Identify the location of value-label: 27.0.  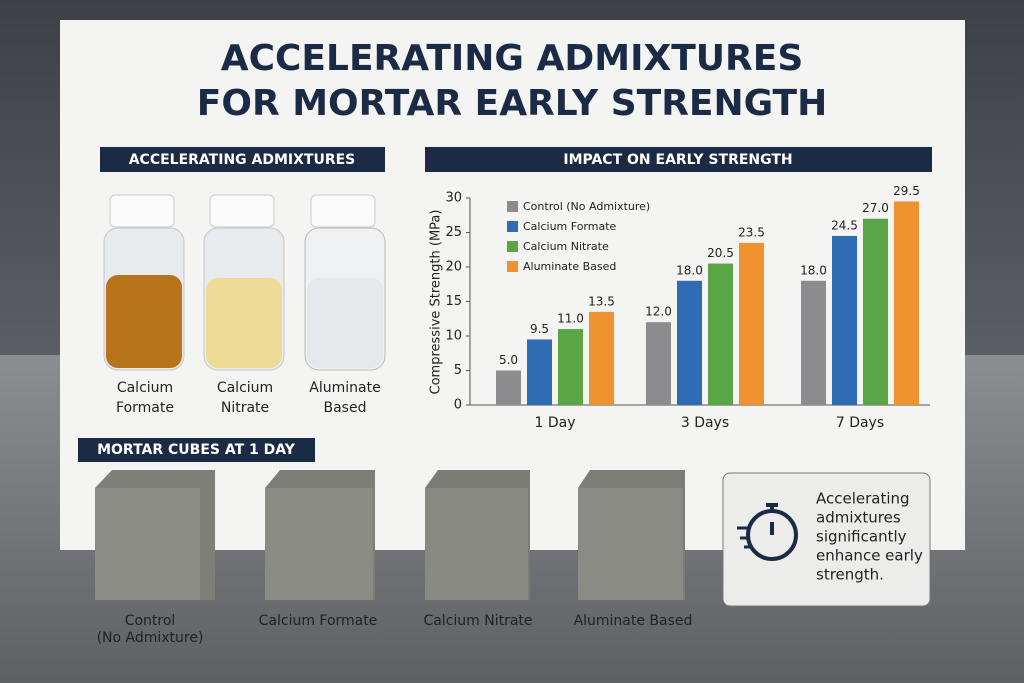
(875, 208).